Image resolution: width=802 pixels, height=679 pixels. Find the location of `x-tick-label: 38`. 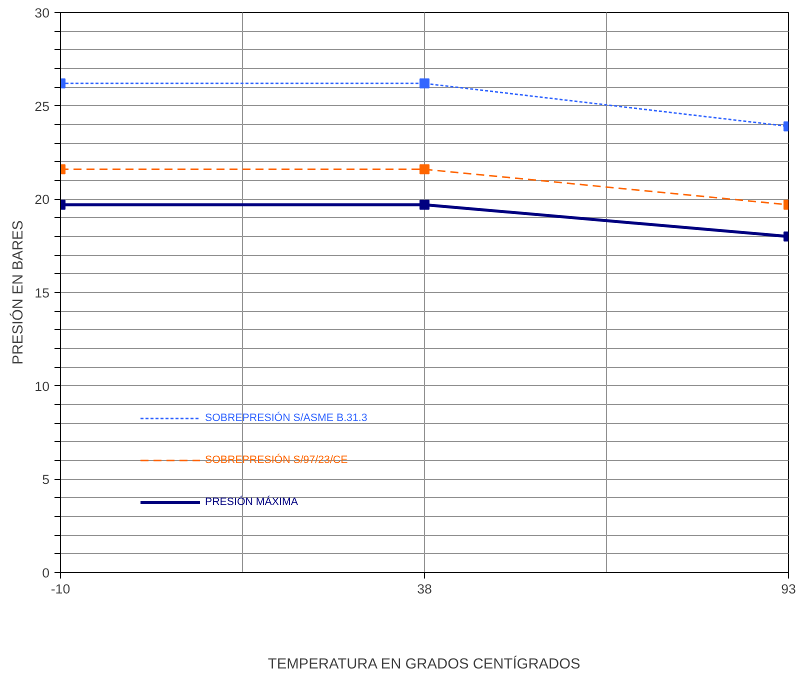

x-tick-label: 38 is located at coordinates (424, 589).